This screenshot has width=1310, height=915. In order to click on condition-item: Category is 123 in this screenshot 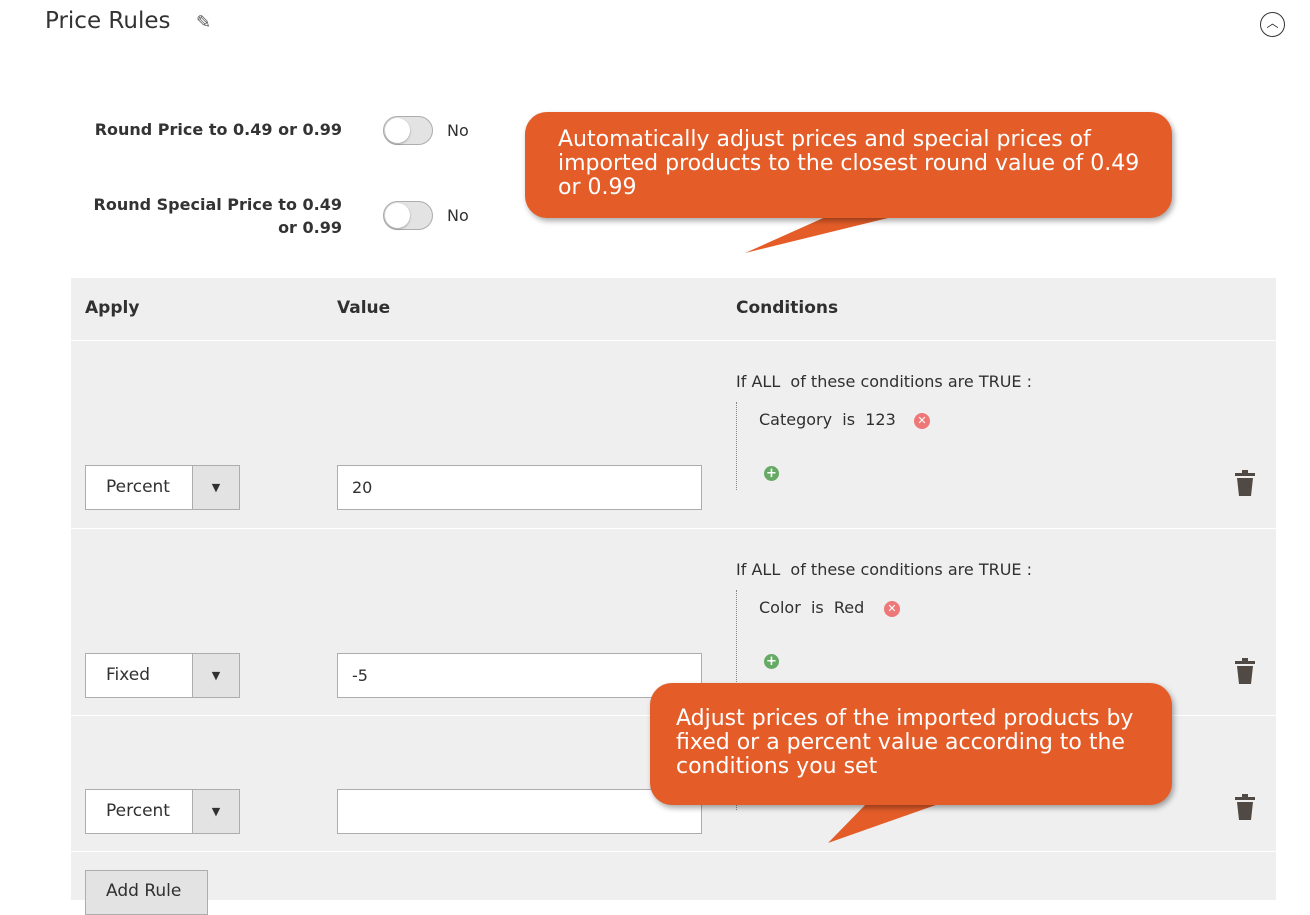, I will do `click(827, 419)`.